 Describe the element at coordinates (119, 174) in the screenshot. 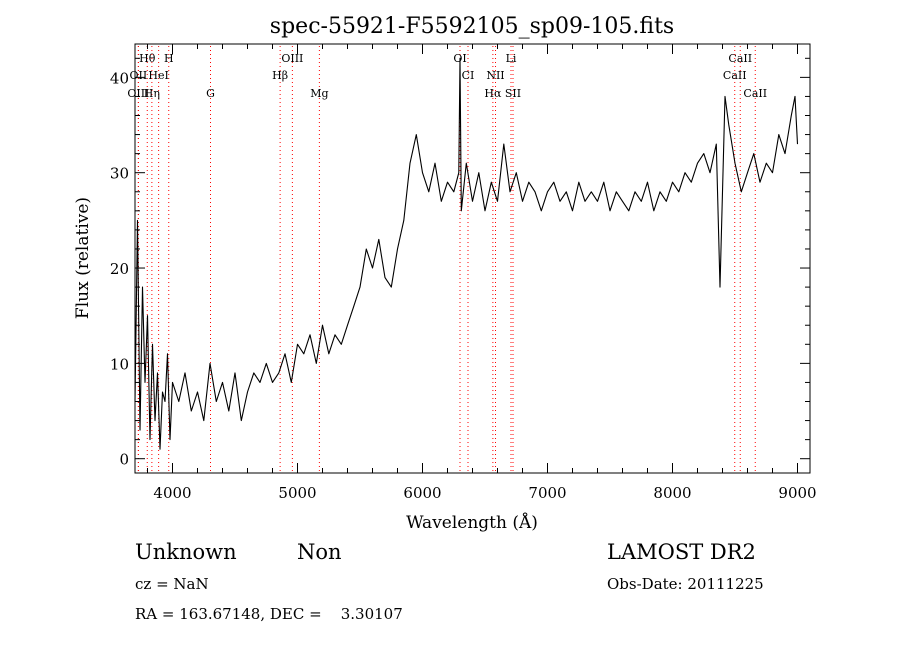

I see `y-tick-label-3: 30` at that location.